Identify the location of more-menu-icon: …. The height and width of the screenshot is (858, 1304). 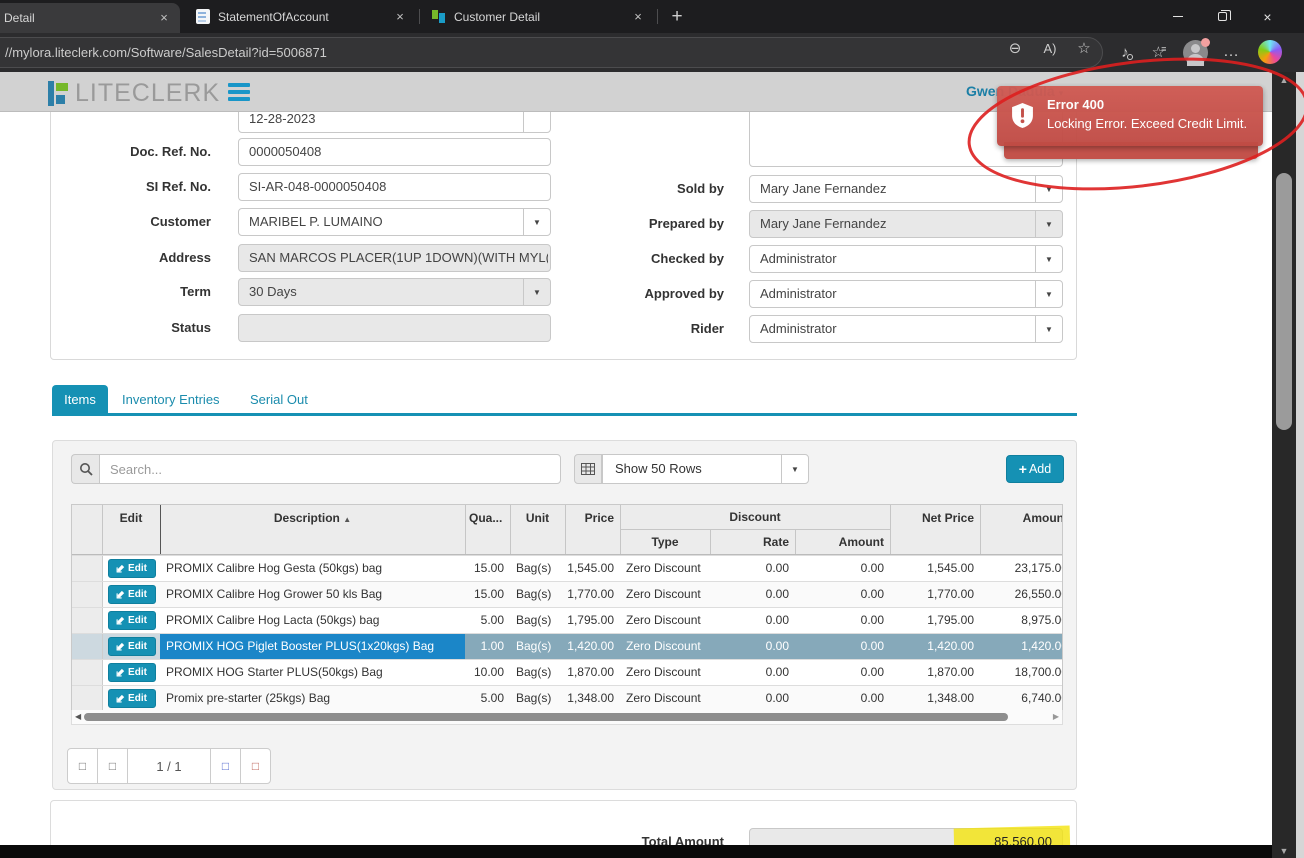
(1231, 51).